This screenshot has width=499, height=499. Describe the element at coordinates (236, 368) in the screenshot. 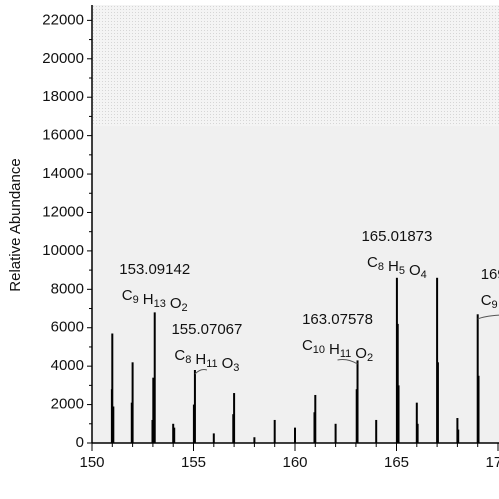

I see `element-count: 3` at that location.